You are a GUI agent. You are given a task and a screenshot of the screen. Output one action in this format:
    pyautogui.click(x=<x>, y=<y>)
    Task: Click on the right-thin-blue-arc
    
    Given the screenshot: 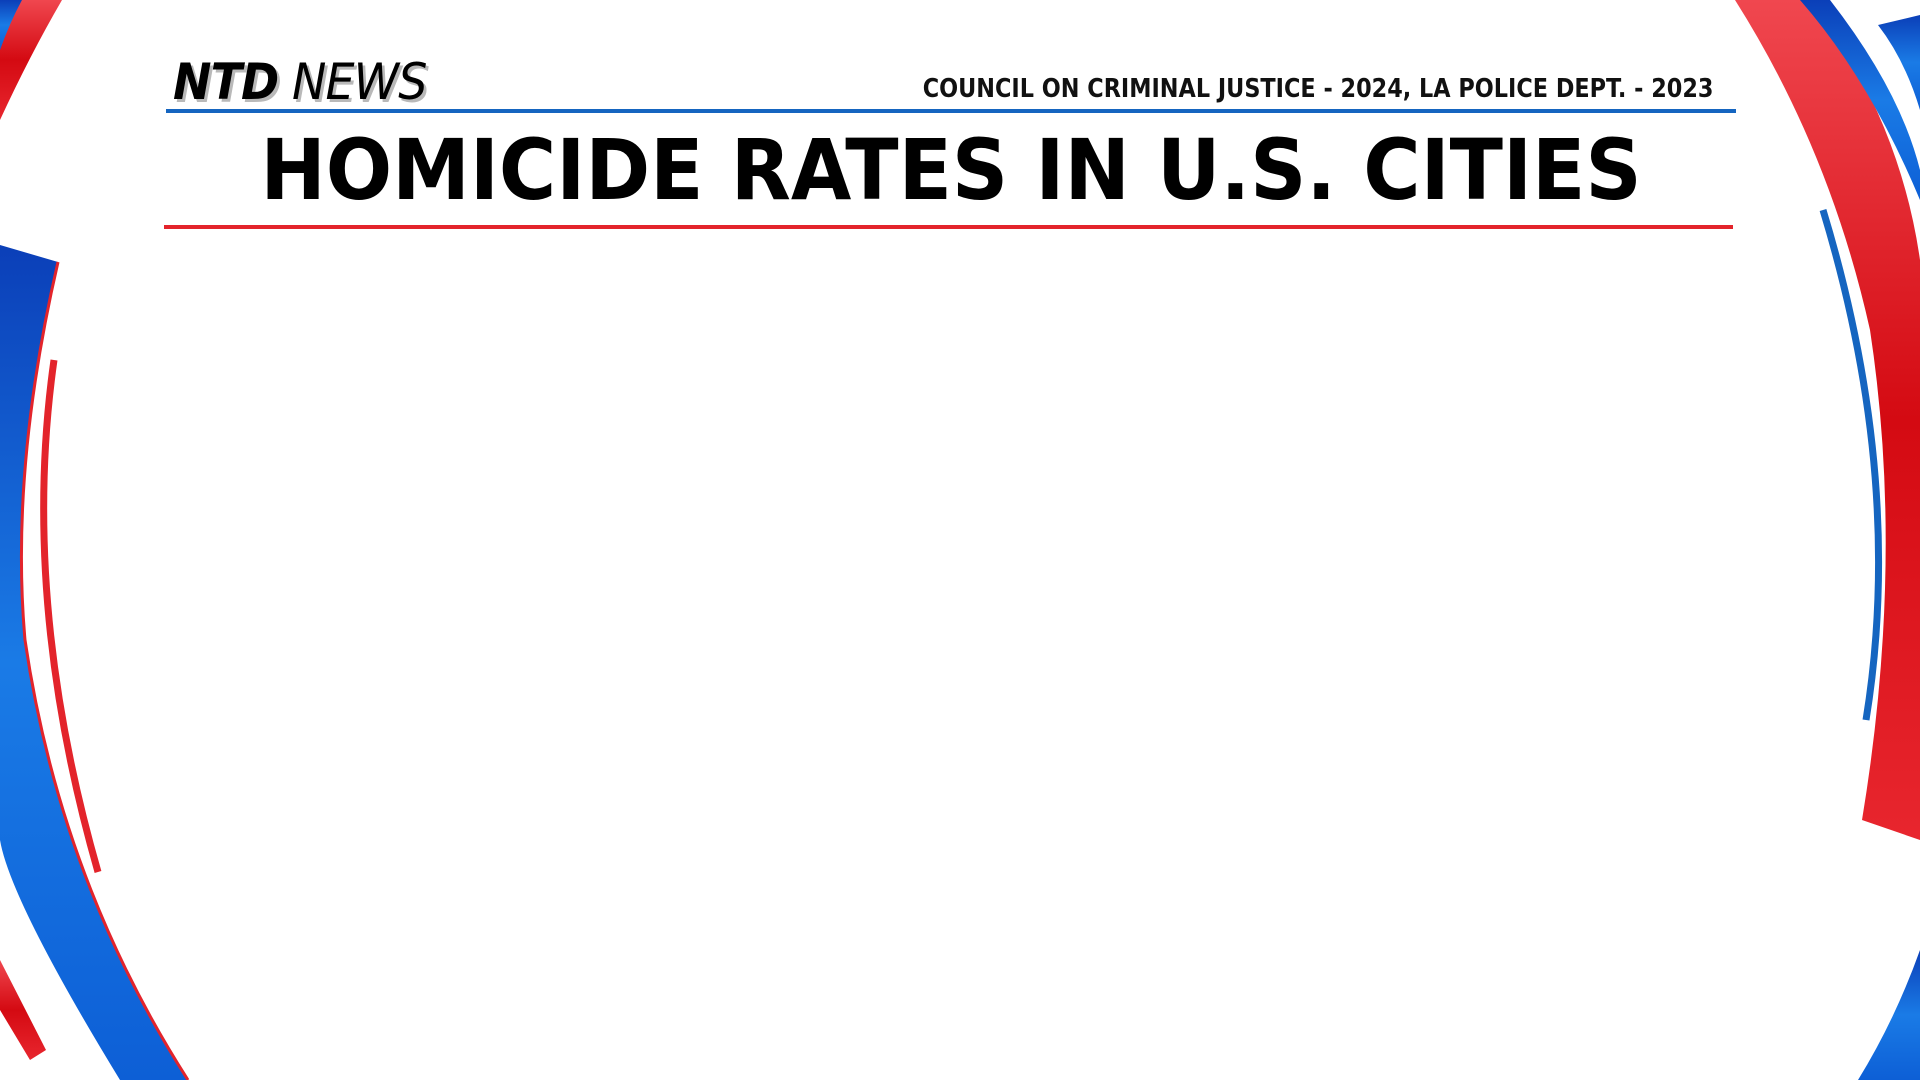 What is the action you would take?
    pyautogui.click(x=1851, y=464)
    